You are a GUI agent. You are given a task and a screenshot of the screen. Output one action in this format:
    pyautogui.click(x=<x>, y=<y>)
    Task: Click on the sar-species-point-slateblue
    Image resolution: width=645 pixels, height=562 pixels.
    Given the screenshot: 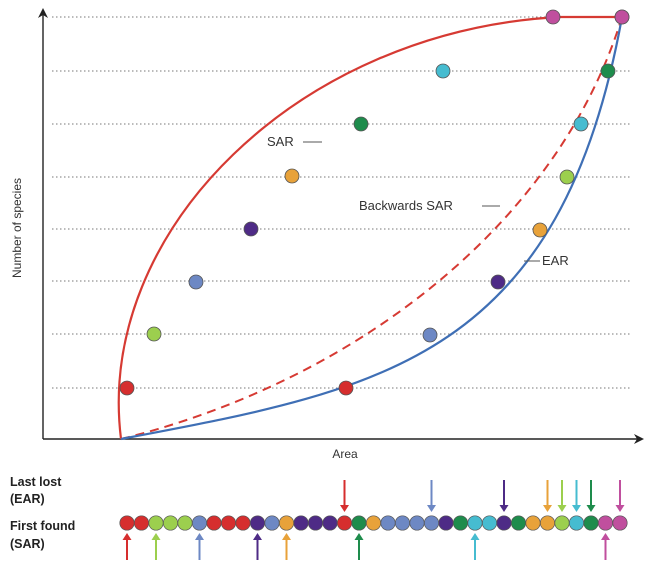 What is the action you would take?
    pyautogui.click(x=196, y=282)
    